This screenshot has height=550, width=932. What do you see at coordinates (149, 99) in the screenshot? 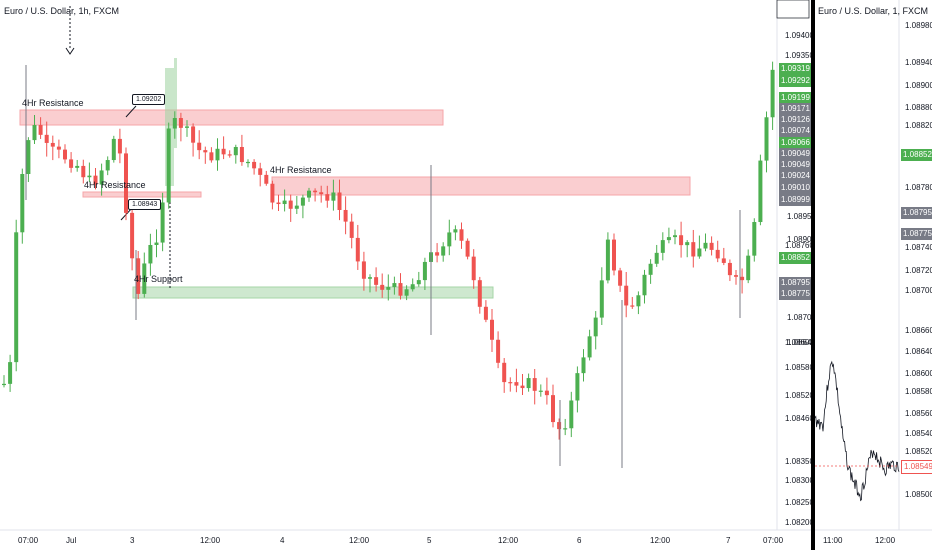
I see `price-callout: 1.09202` at bounding box center [149, 99].